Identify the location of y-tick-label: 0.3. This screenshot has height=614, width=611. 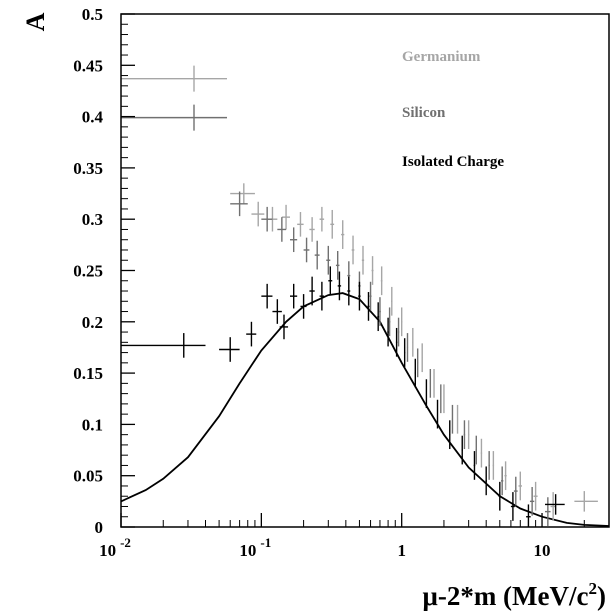
(92, 219).